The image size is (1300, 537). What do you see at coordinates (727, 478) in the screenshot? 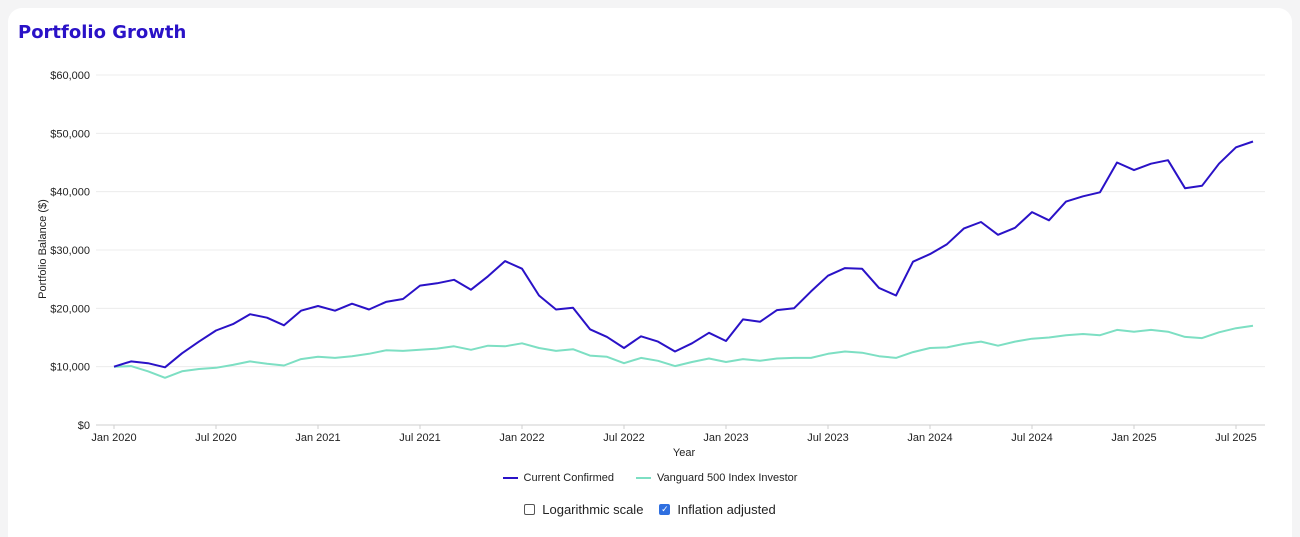
I see `legend-label: Vanguard 500 Index Investor` at bounding box center [727, 478].